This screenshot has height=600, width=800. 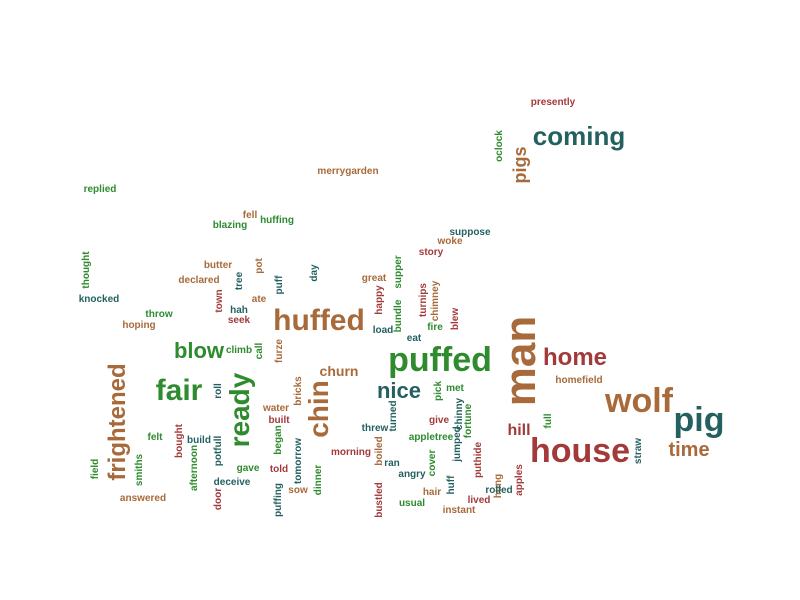 What do you see at coordinates (279, 285) in the screenshot?
I see `word-puff: puff` at bounding box center [279, 285].